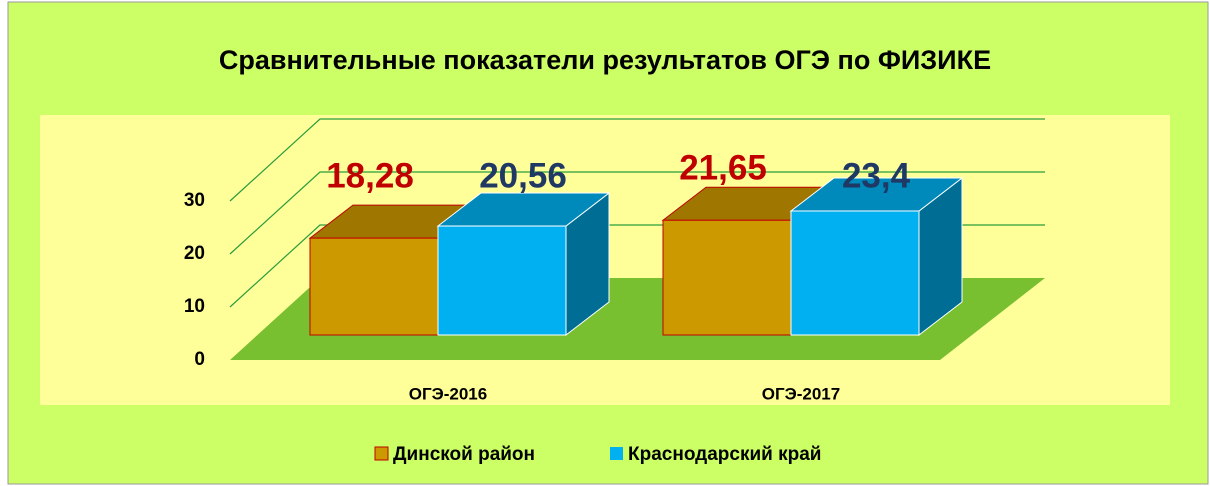 The image size is (1210, 486). I want to click on y-tick-label: 0, so click(199, 359).